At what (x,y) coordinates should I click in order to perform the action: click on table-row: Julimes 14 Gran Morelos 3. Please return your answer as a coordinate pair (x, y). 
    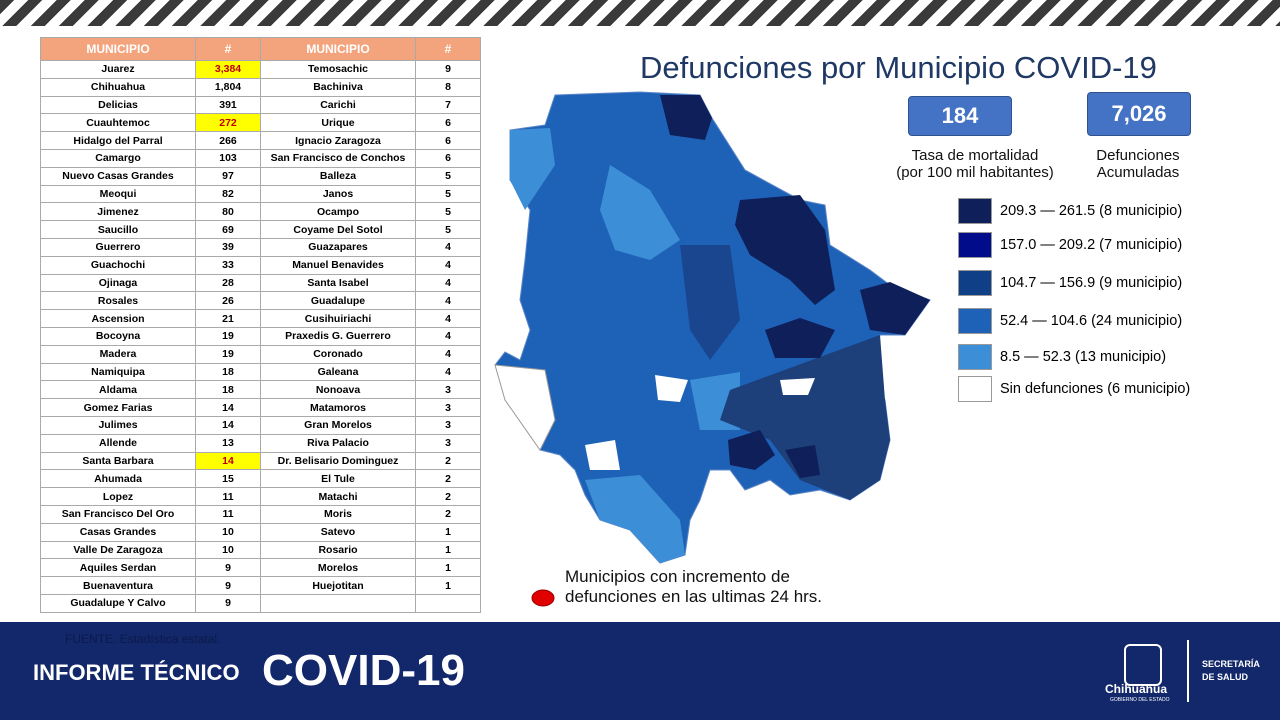
    Looking at the image, I should click on (260, 425).